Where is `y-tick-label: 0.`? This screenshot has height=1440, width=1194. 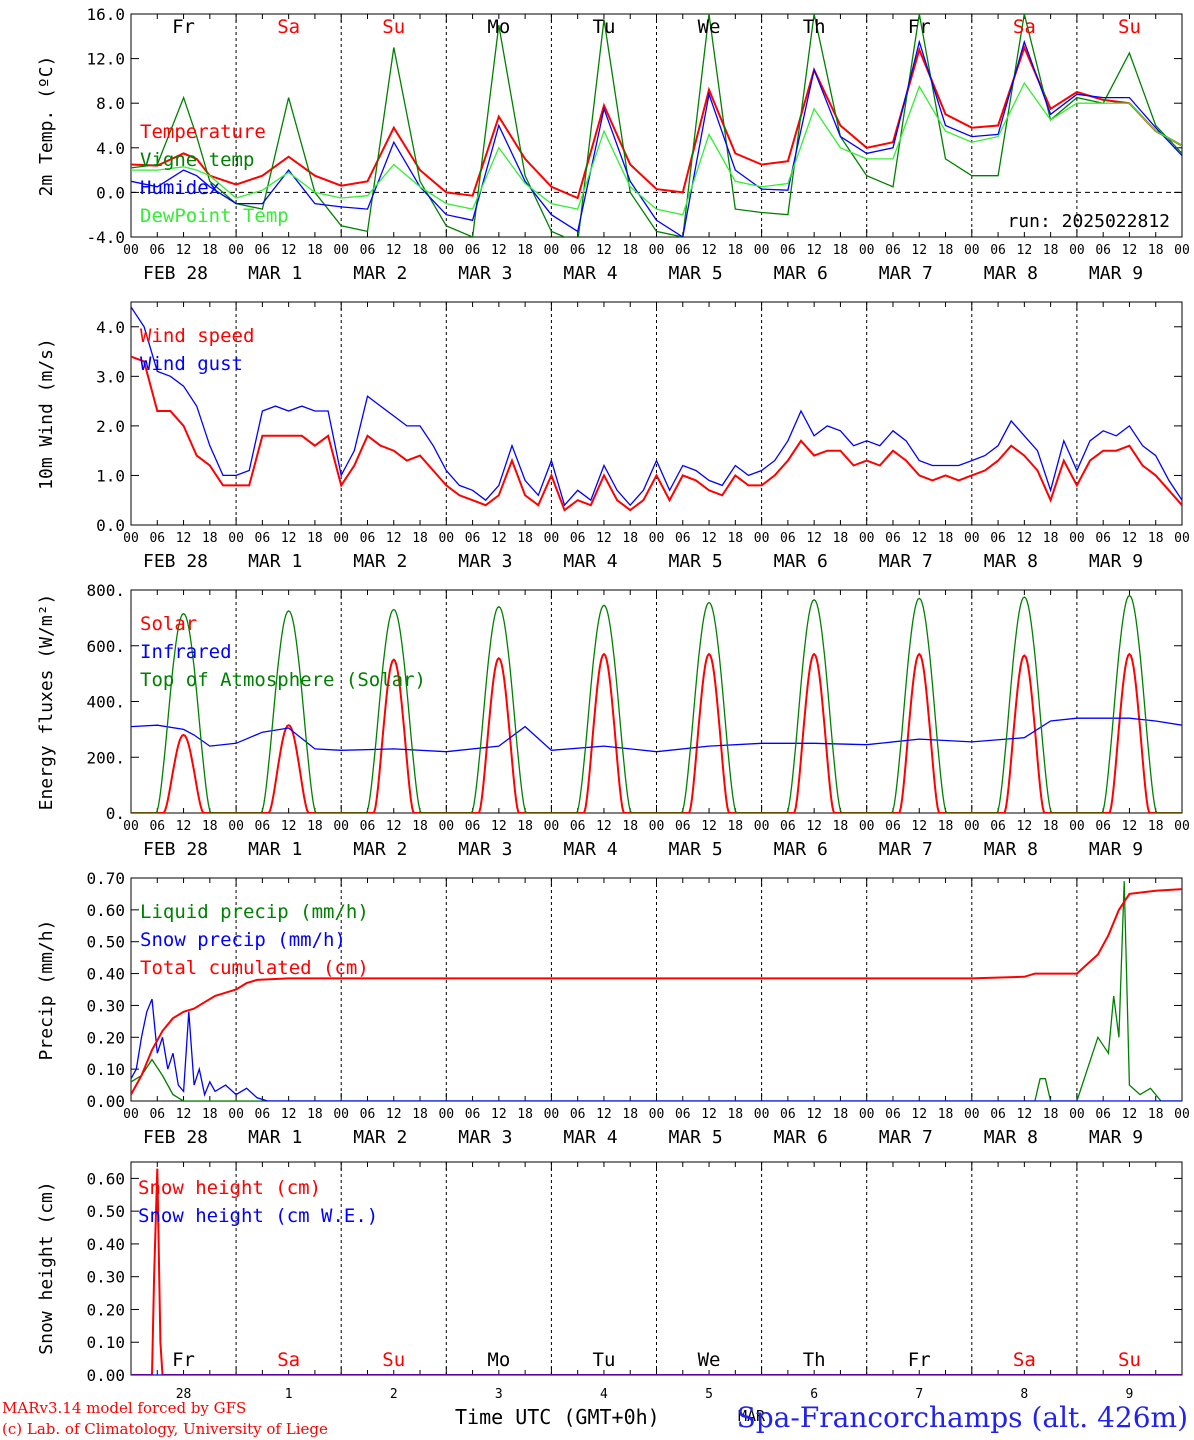 y-tick-label: 0. is located at coordinates (115, 813).